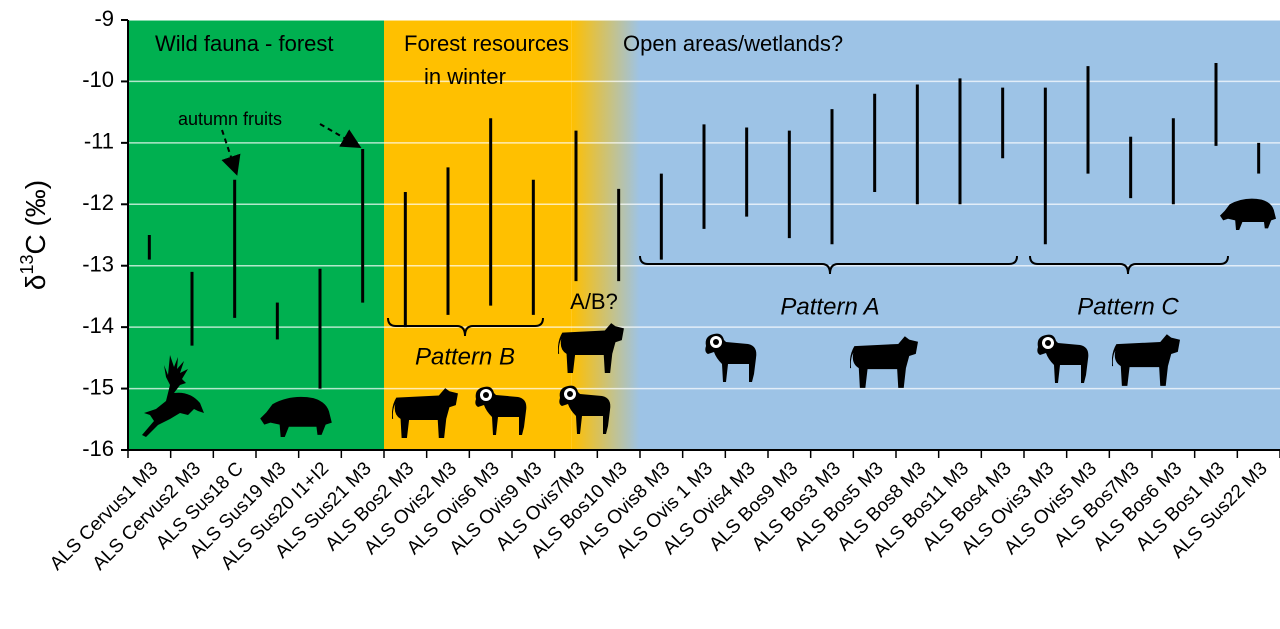 The height and width of the screenshot is (629, 1280). Describe the element at coordinates (27, 265) in the screenshot. I see `y-label-sup: 13` at that location.